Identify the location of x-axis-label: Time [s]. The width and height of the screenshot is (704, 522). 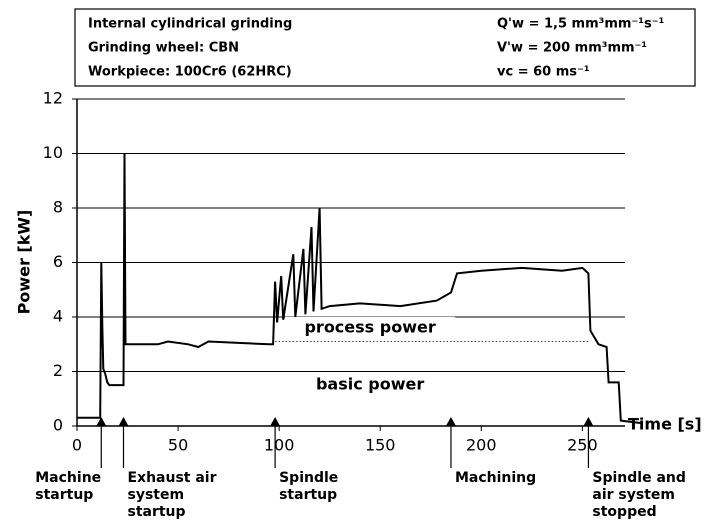
(665, 424).